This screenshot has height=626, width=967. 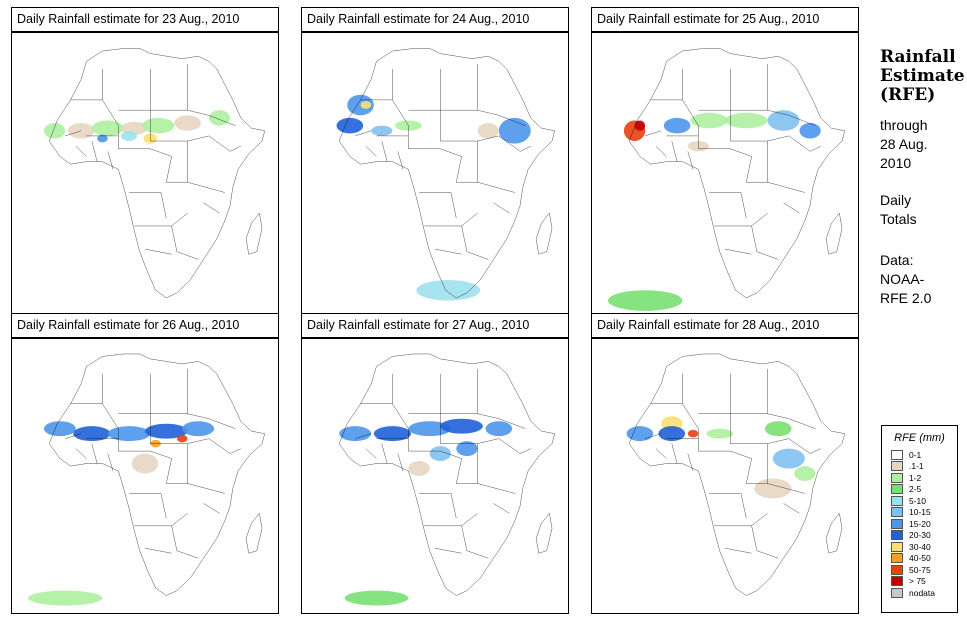 What do you see at coordinates (736, 173) in the screenshot?
I see `africa-coastline` at bounding box center [736, 173].